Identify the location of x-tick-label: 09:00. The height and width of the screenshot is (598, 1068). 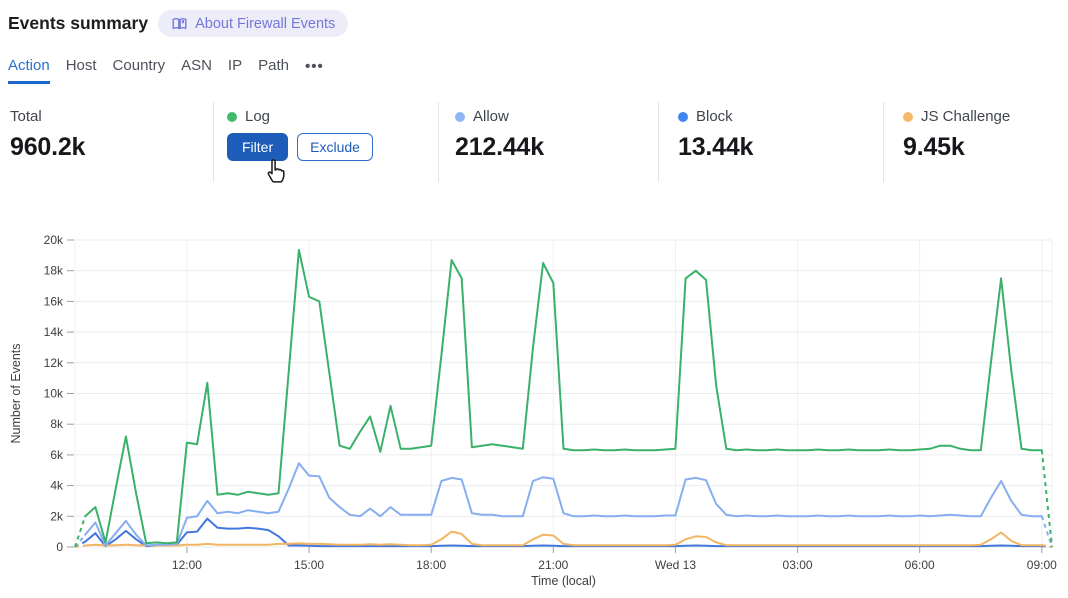
(1042, 565).